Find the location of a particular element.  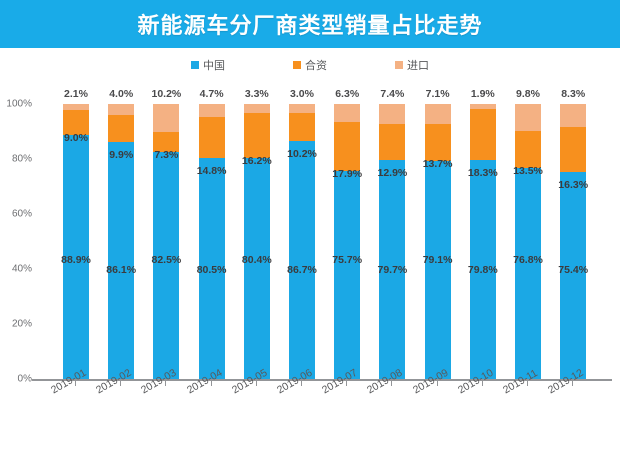

chart-legend: 中国 合资 进口 is located at coordinates (310, 65).